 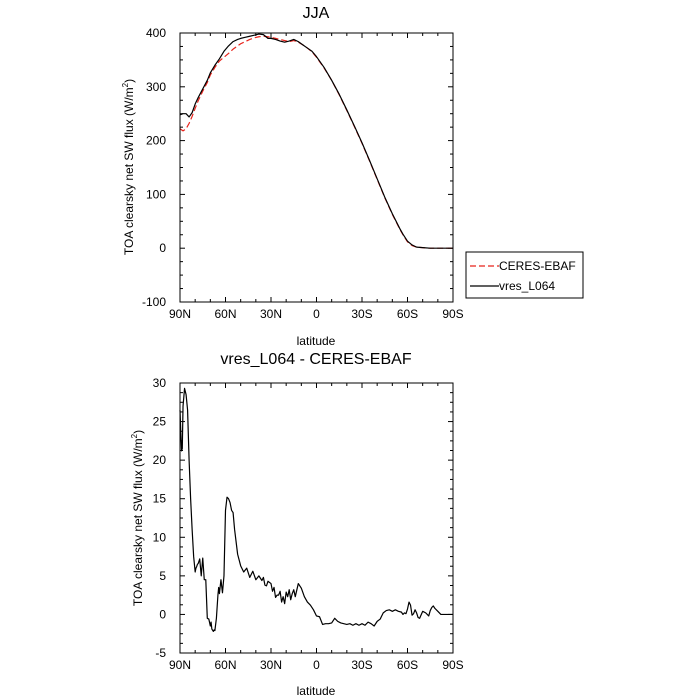 I want to click on bottom-y-axis-label: TOA clearsky net SW flux (W/m2), so click(x=137, y=518).